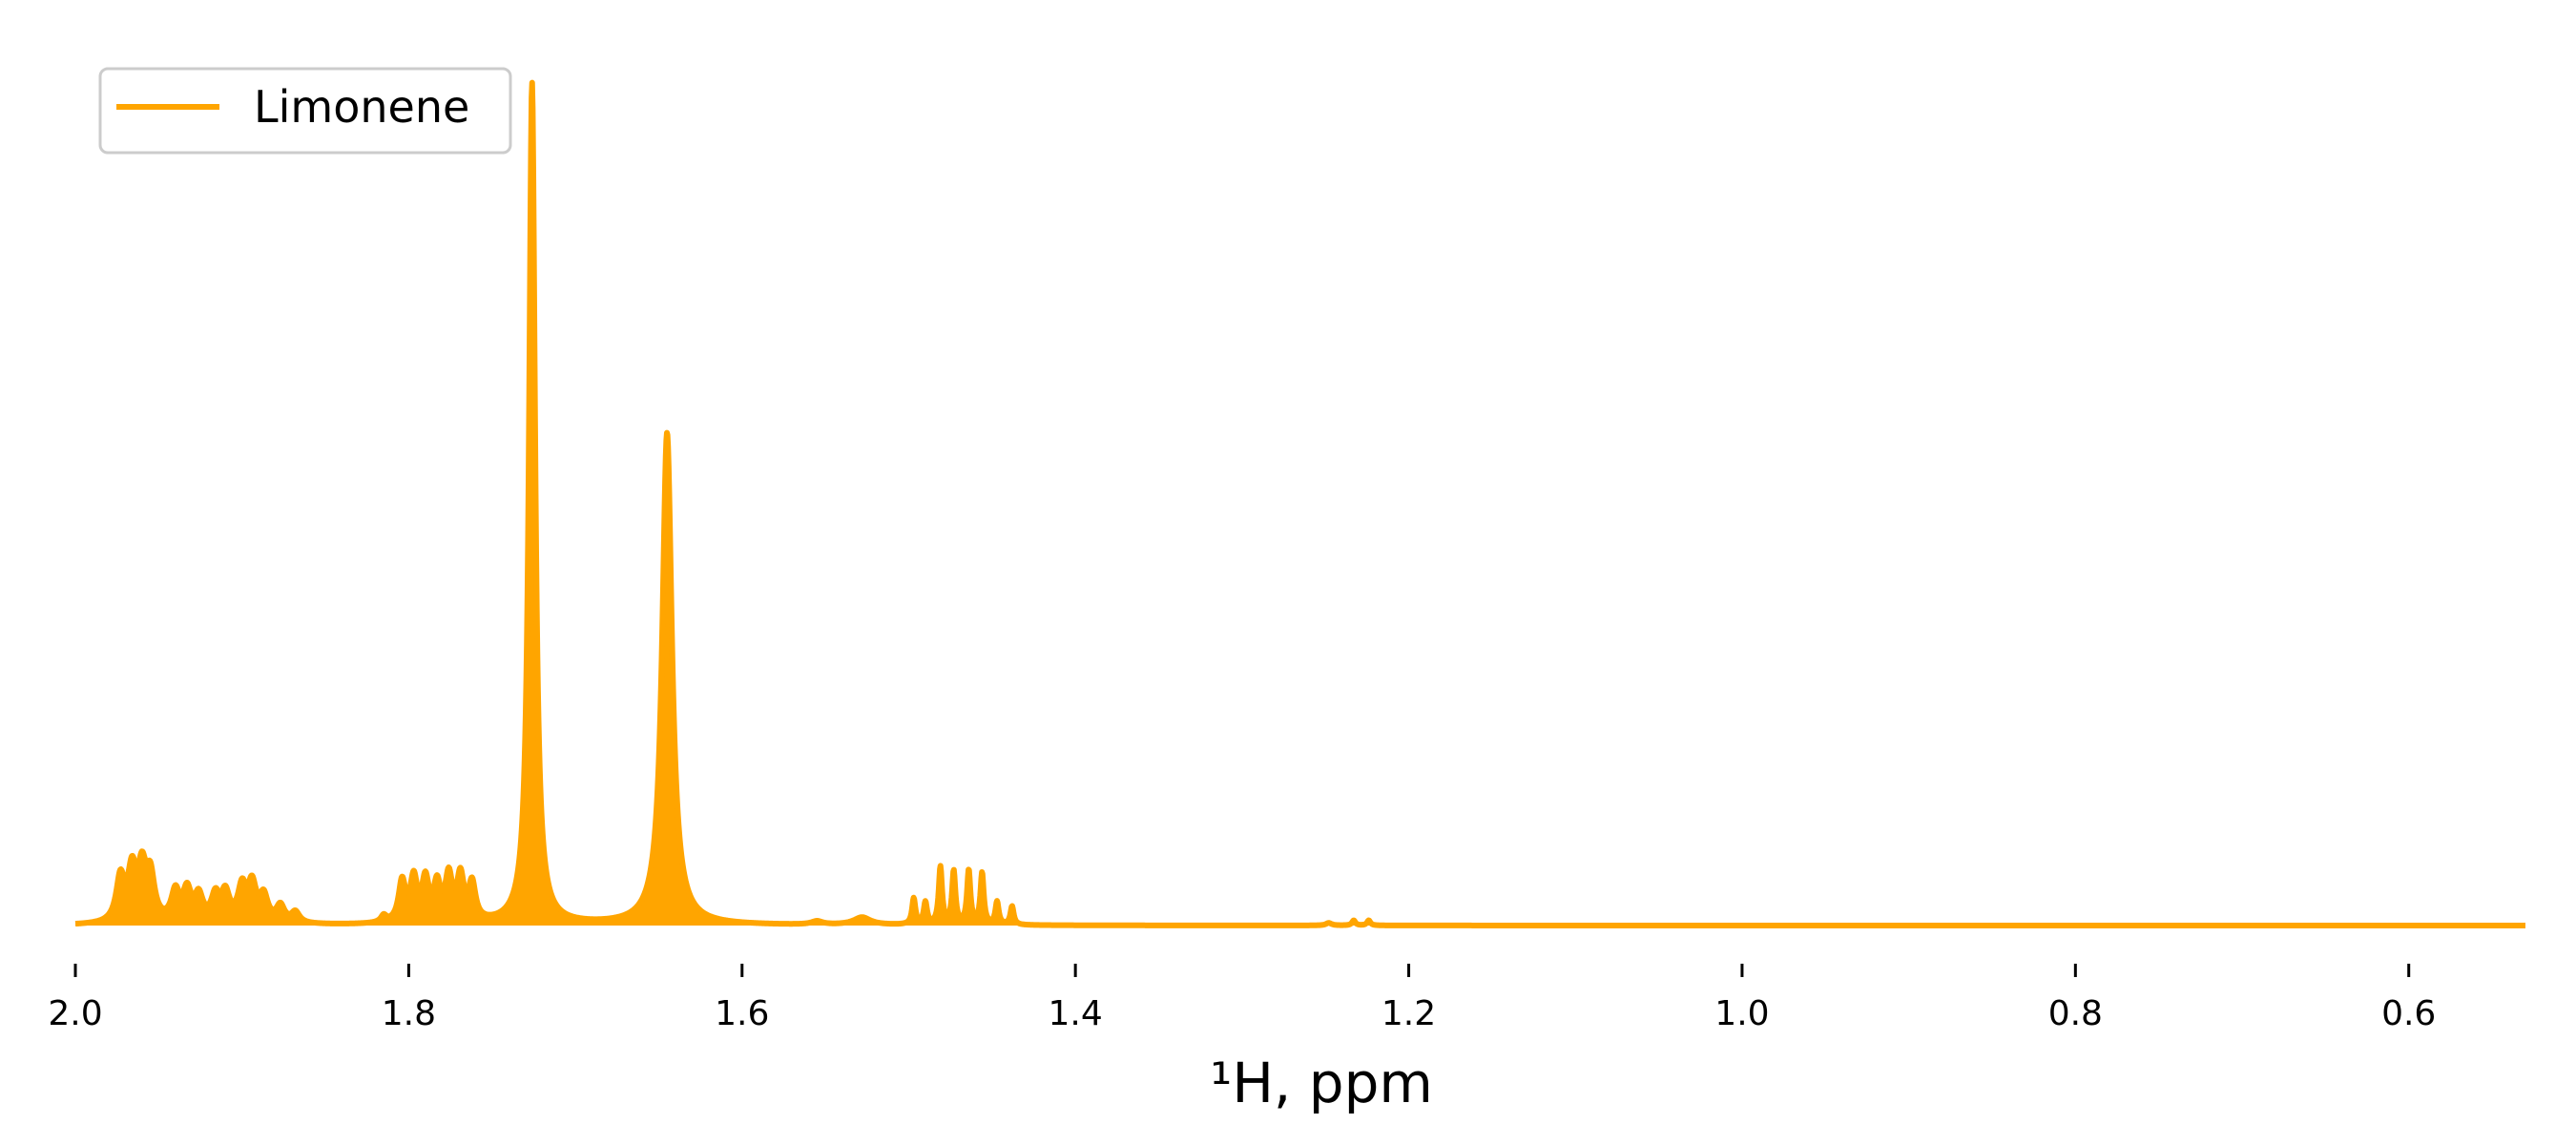 This screenshot has height=1145, width=2576. What do you see at coordinates (2408, 1013) in the screenshot?
I see `x-tick-label: 0.6` at bounding box center [2408, 1013].